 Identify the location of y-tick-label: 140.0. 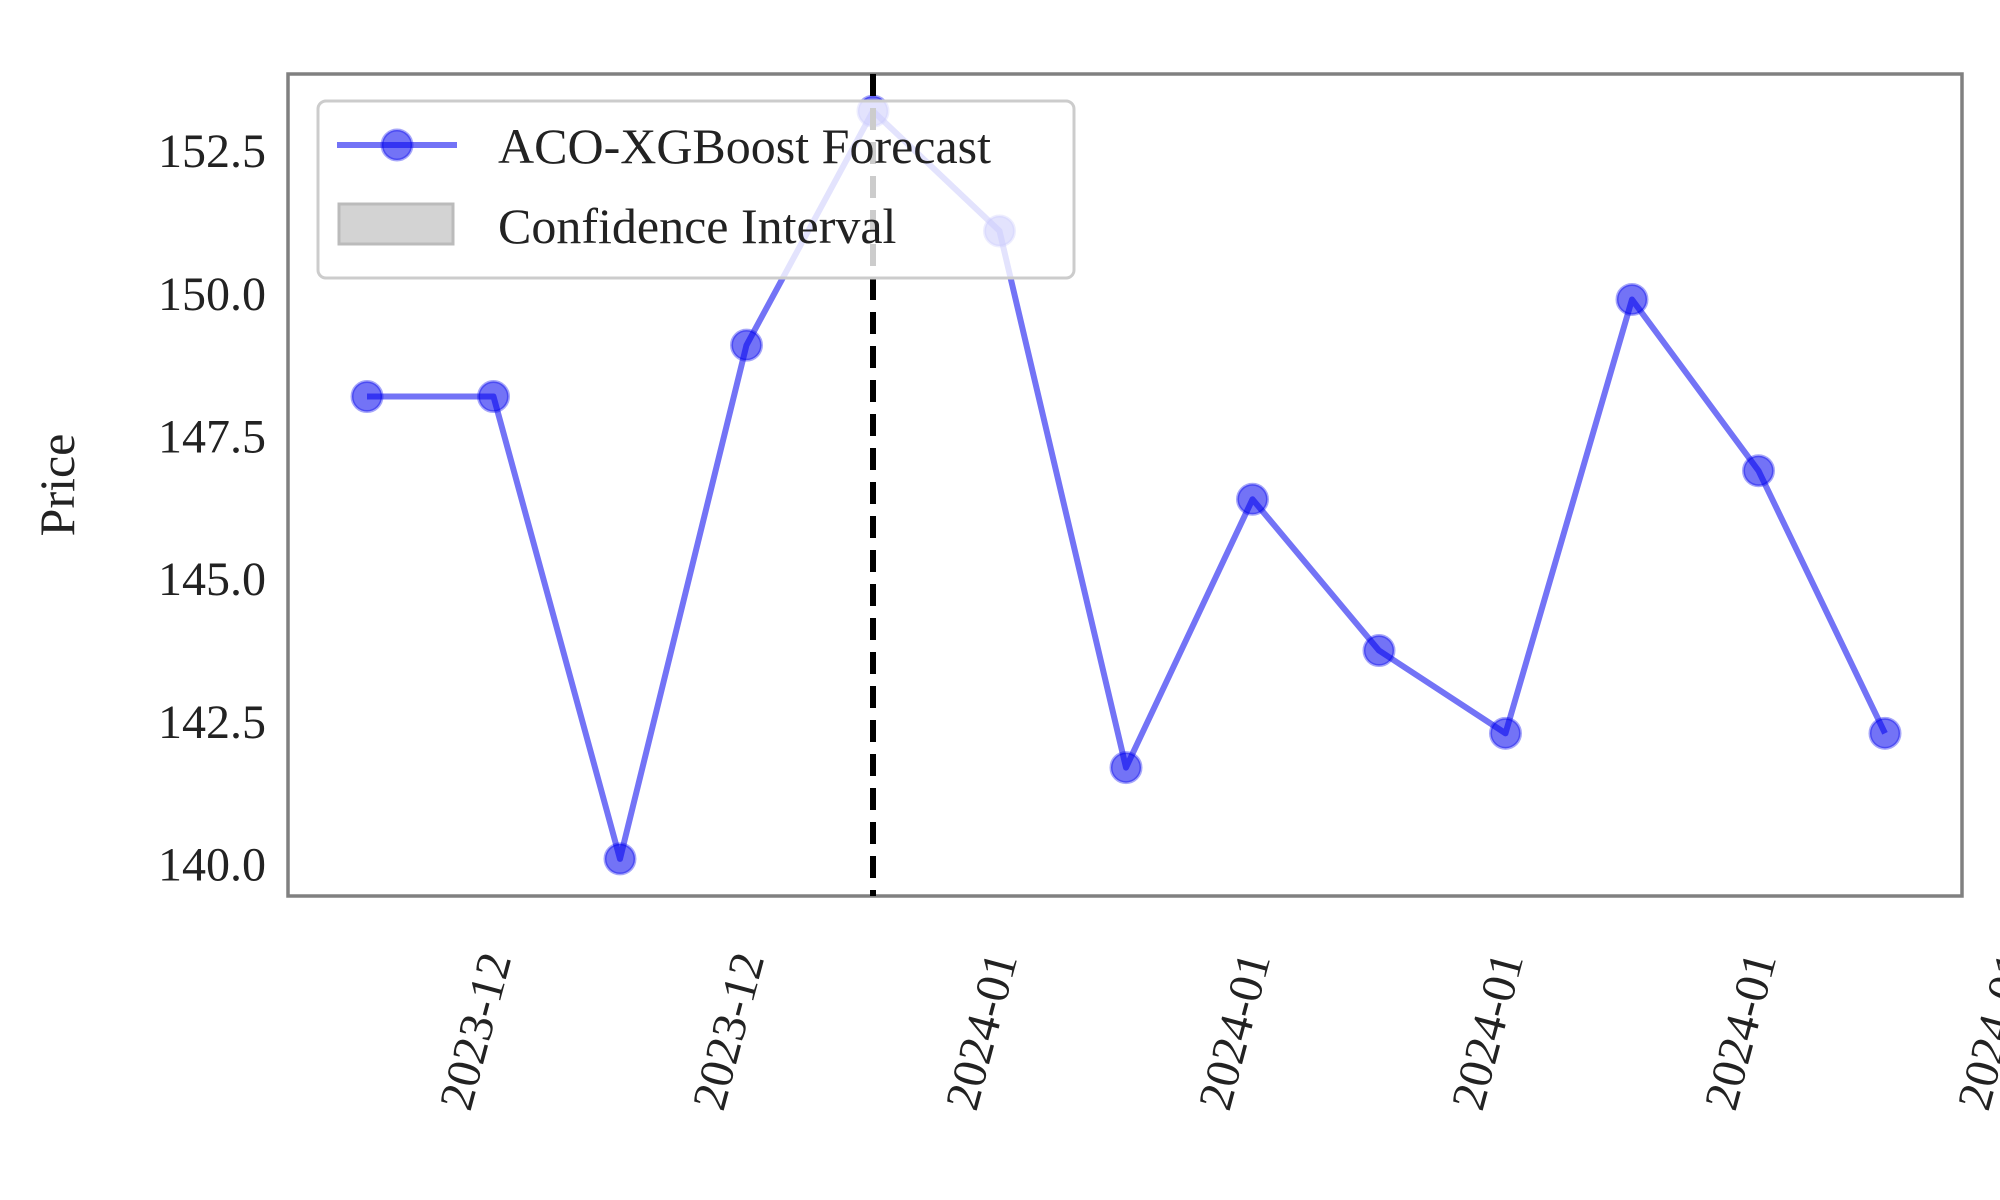
(212, 865).